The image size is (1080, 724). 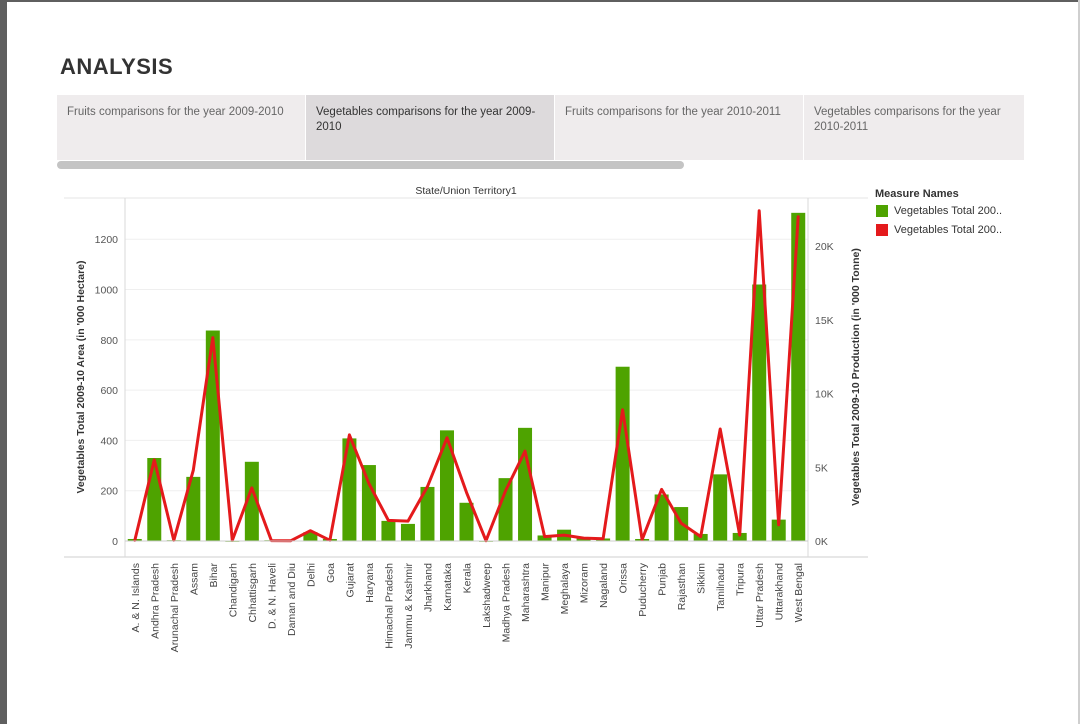 I want to click on x-tick-label: Madhya Pradesh, so click(x=507, y=603).